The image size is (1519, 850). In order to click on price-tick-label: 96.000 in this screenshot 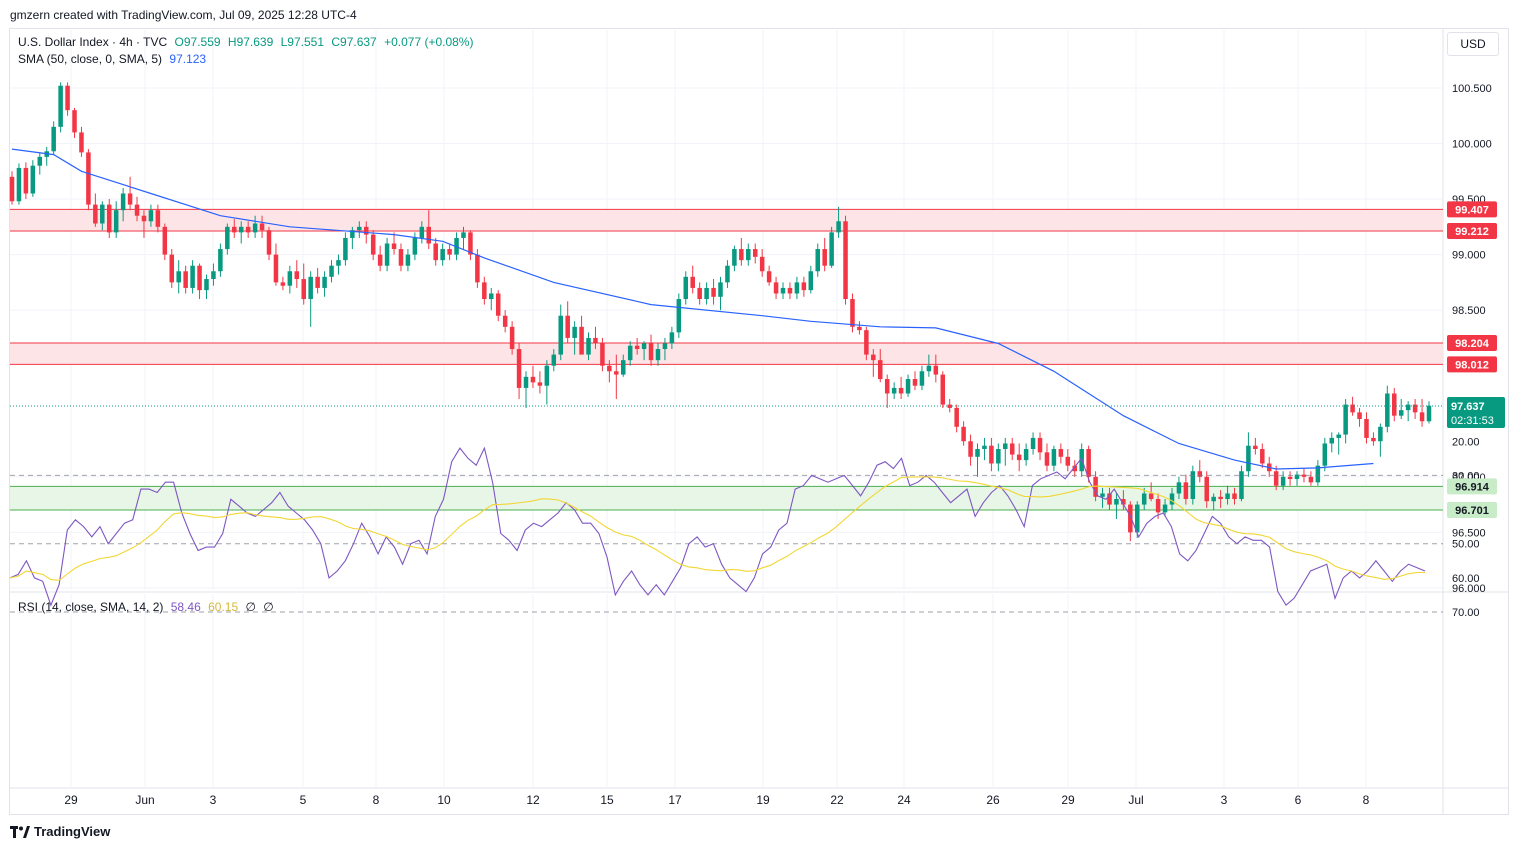, I will do `click(1469, 589)`.